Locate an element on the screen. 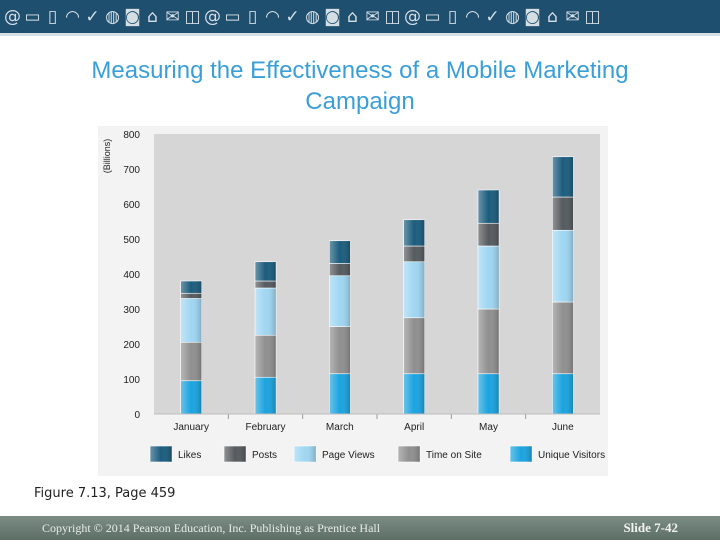 The height and width of the screenshot is (540, 720). x-tick-label: June is located at coordinates (563, 427).